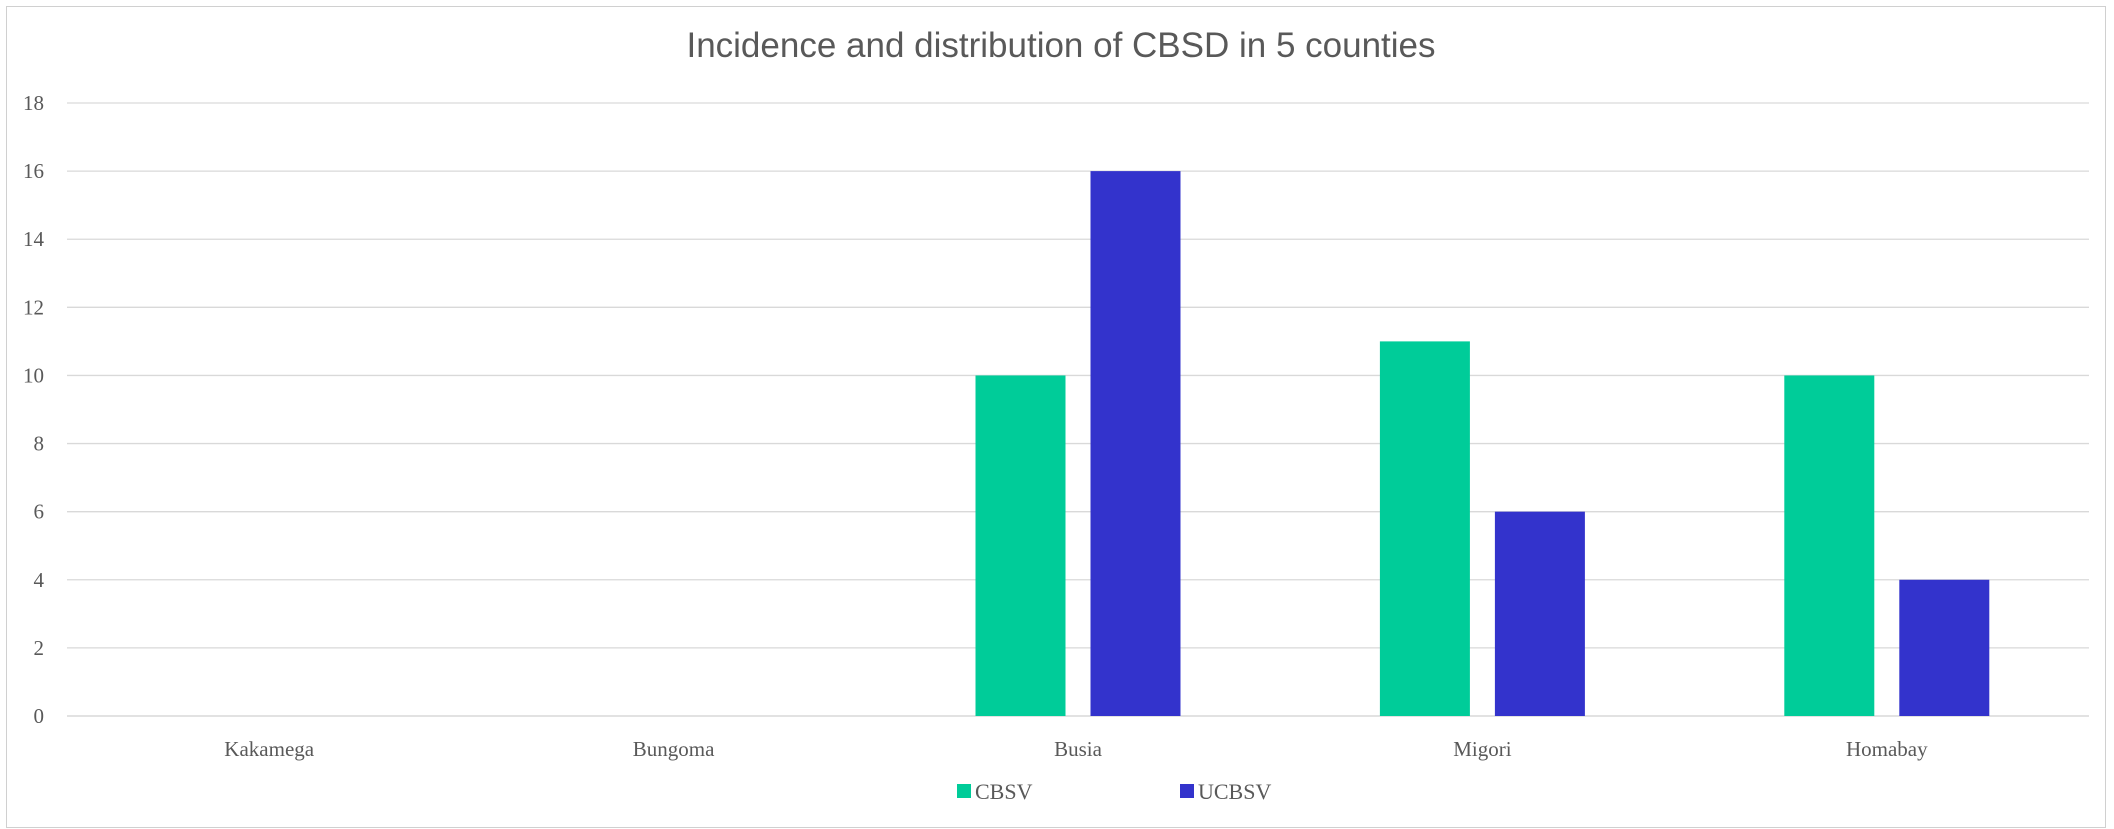 Image resolution: width=2114 pixels, height=829 pixels. I want to click on bar-cbsv-migori, so click(1424, 528).